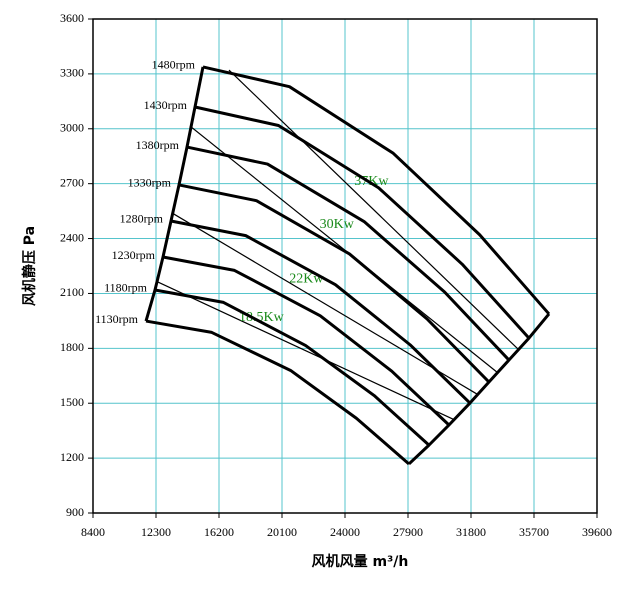 The width and height of the screenshot is (644, 605). What do you see at coordinates (29, 266) in the screenshot?
I see `y-axis-title: 风机静压 Pa` at bounding box center [29, 266].